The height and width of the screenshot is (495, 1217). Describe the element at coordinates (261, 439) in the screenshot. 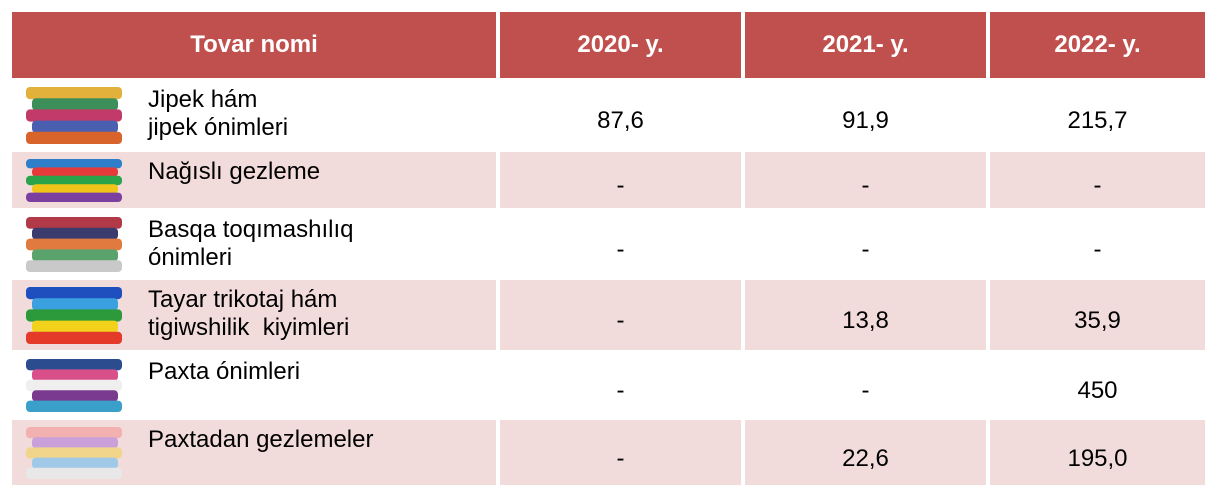

I see `product-name: Paxtadan gezlemeler` at that location.